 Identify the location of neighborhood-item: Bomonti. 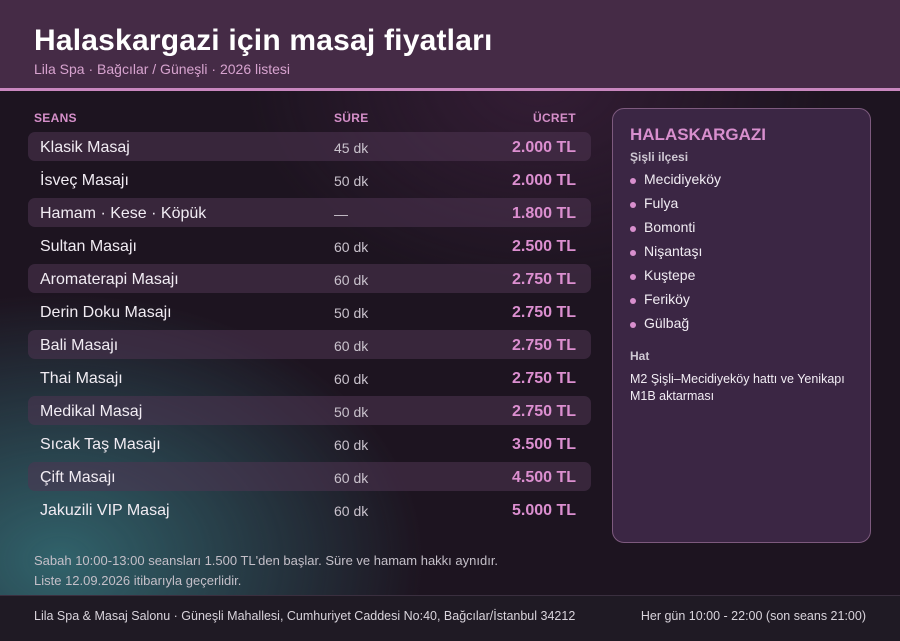
(675, 231).